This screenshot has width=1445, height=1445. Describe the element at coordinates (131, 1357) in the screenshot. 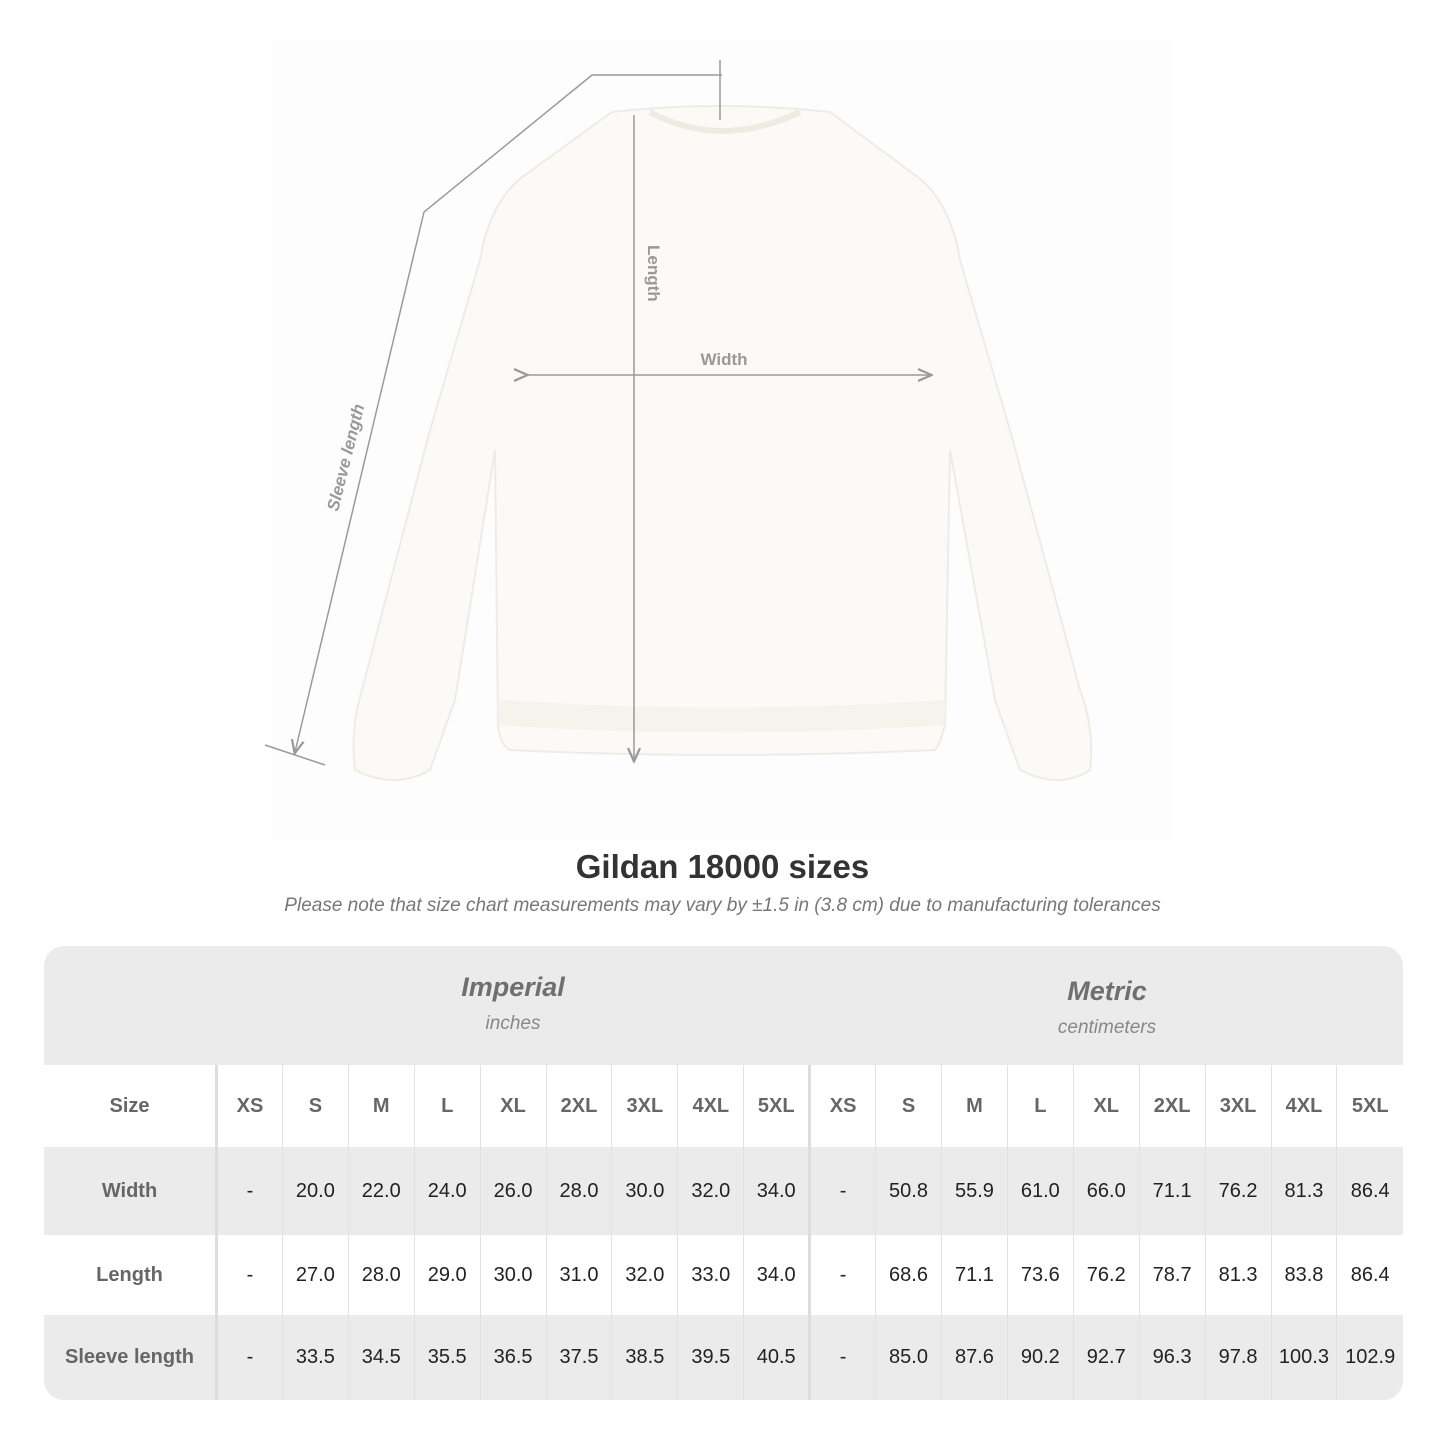

I see `row-label: Sleeve length` at that location.